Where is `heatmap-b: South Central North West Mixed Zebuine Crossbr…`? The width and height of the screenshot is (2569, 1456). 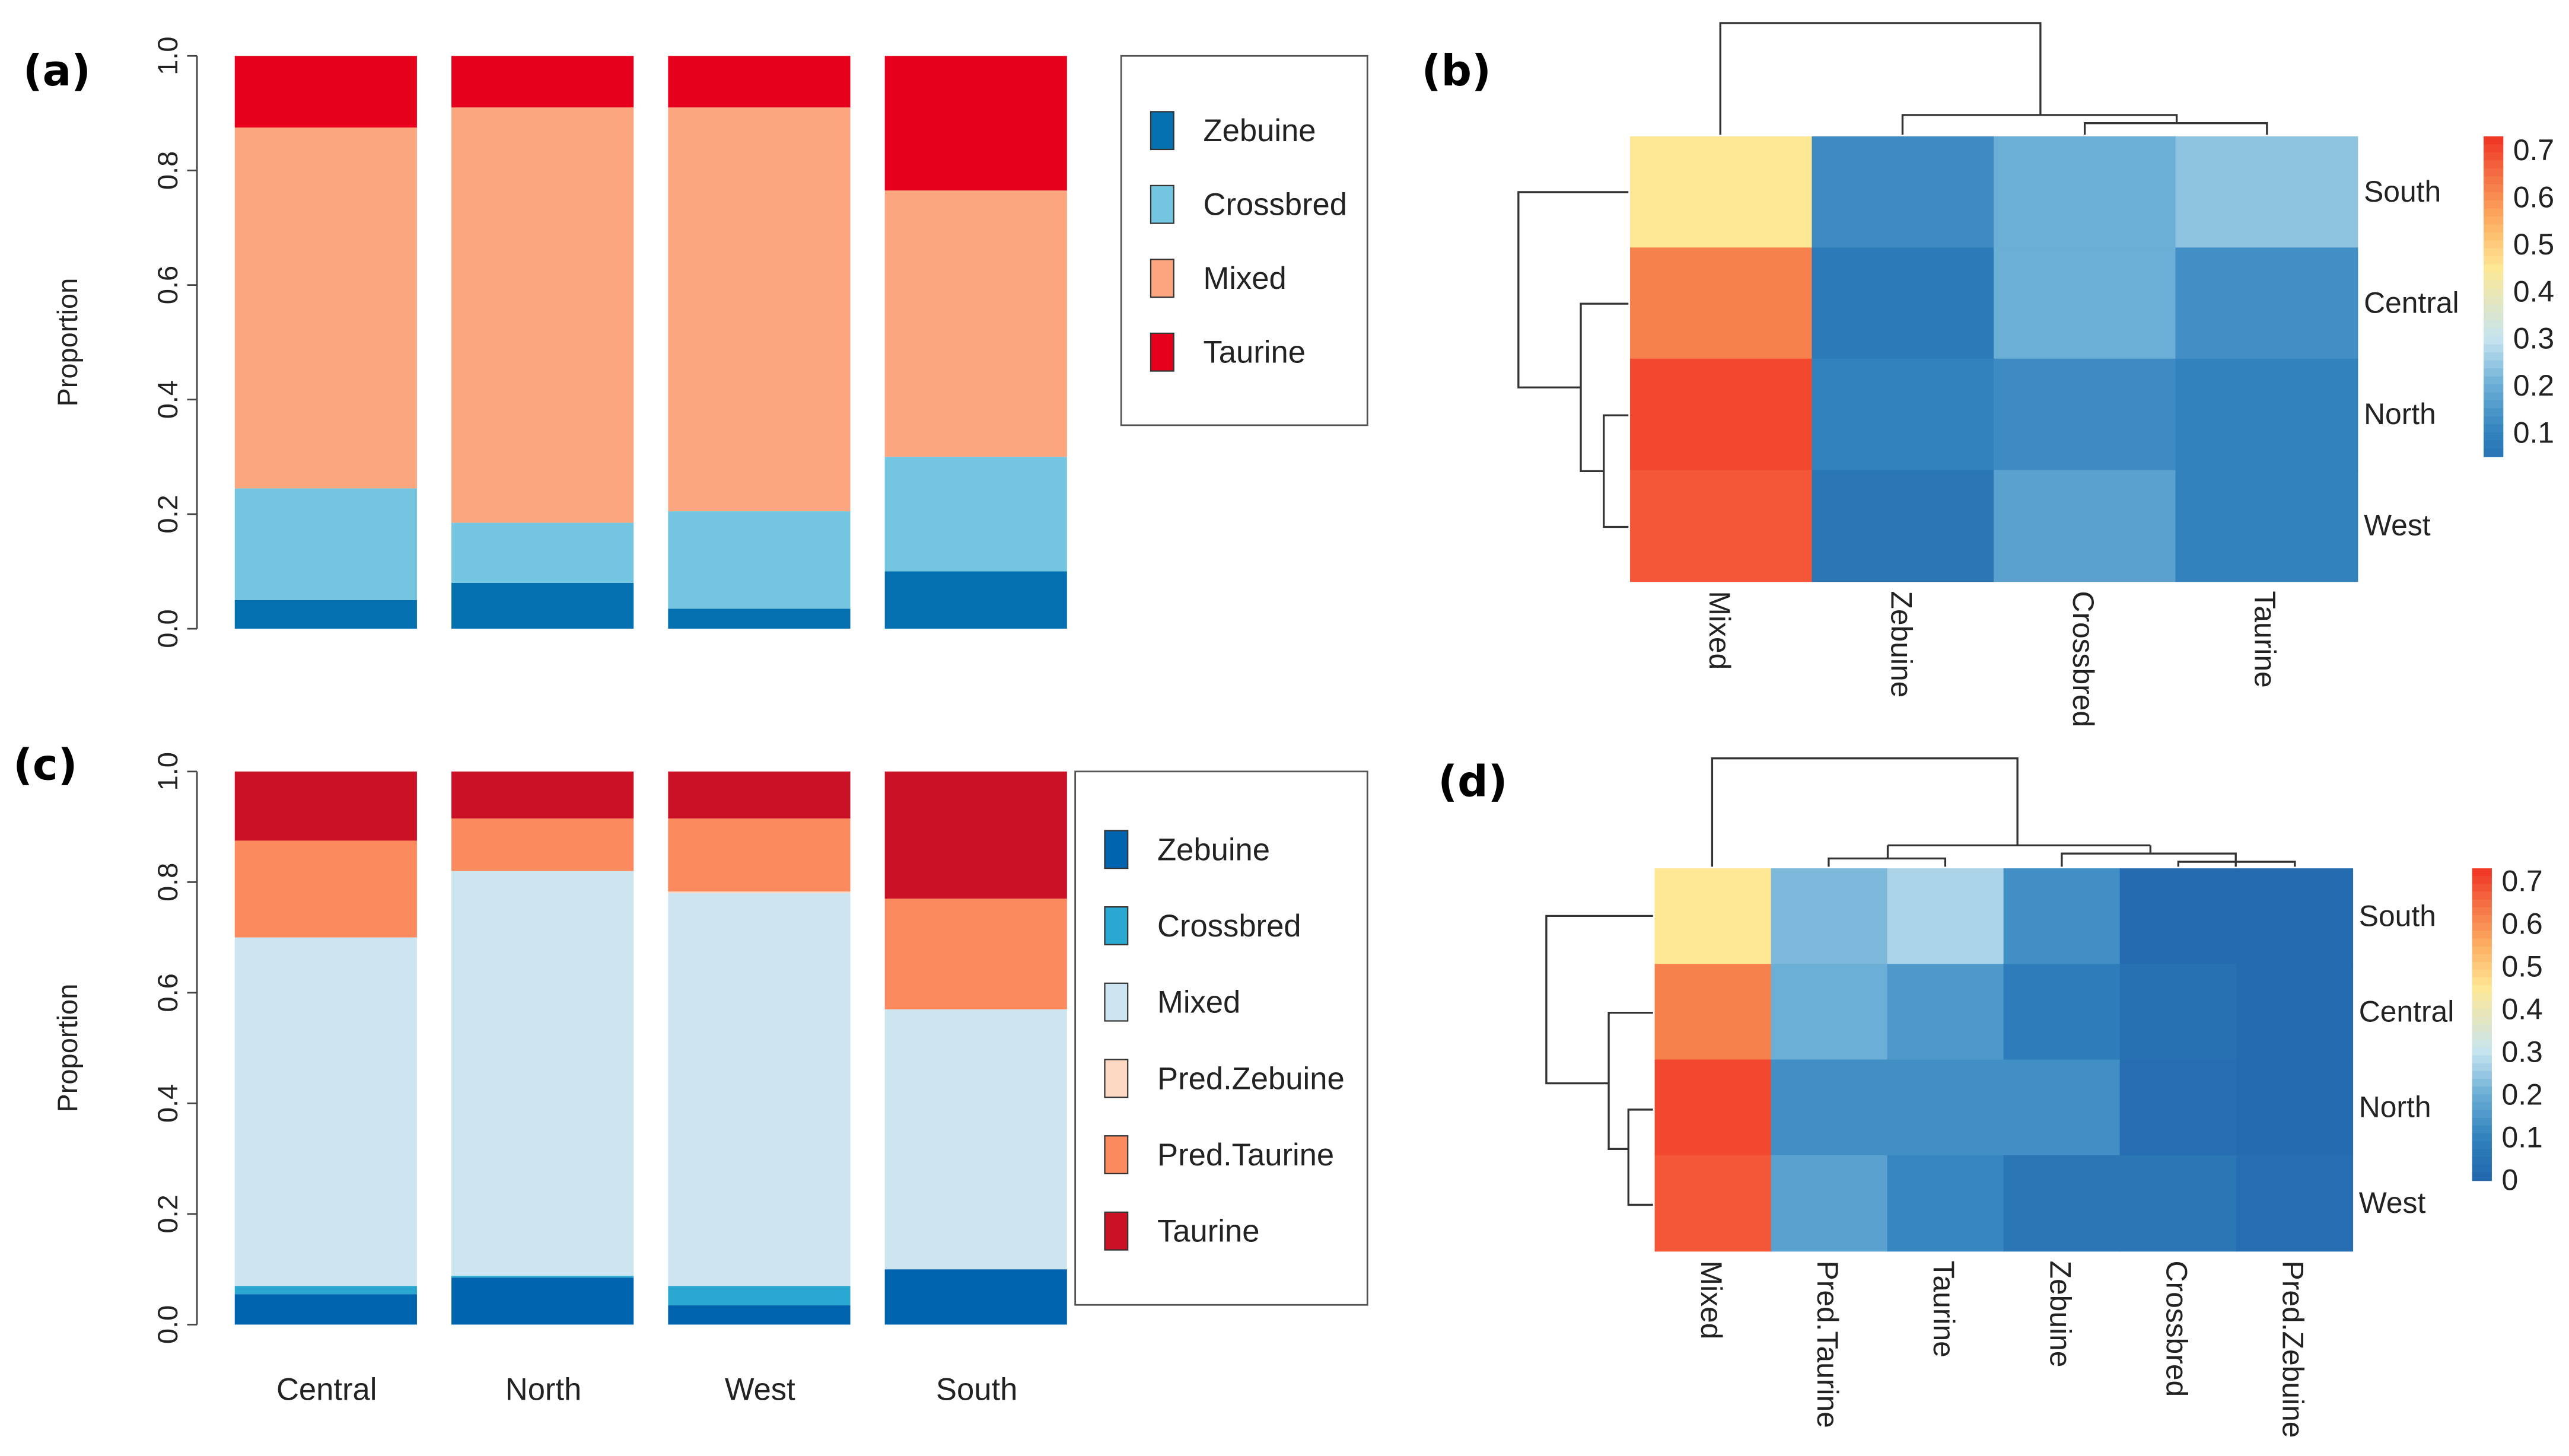 heatmap-b: South Central North West Mixed Zebuine Crossbr… is located at coordinates (2092, 430).